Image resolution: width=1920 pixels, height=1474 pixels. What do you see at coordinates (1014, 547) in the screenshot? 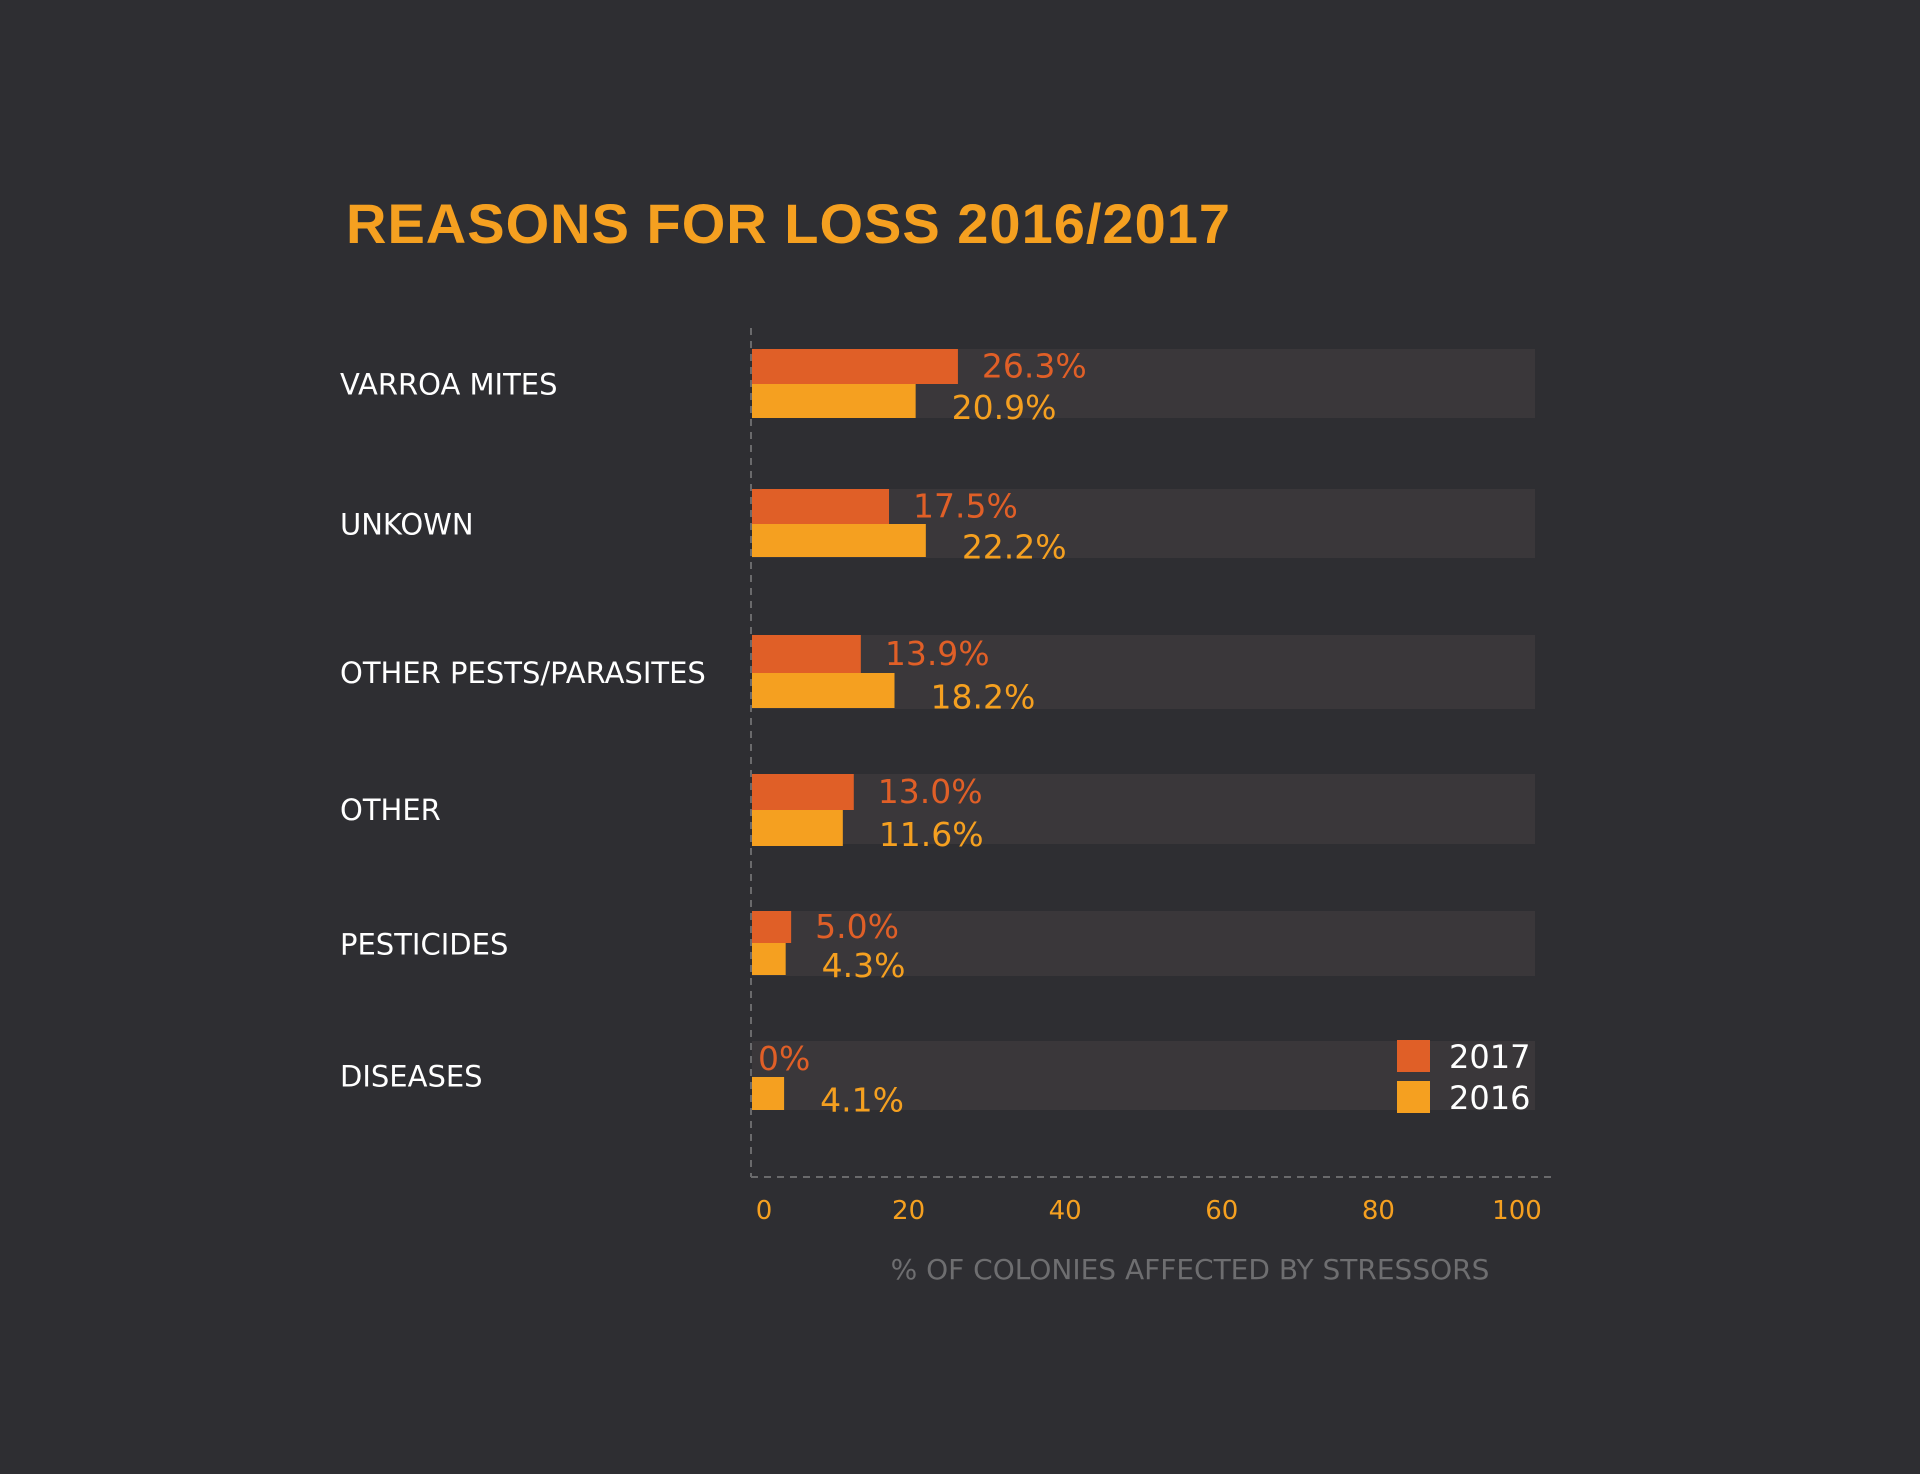
I see `value-label-2016-unkown: 22.2%` at bounding box center [1014, 547].